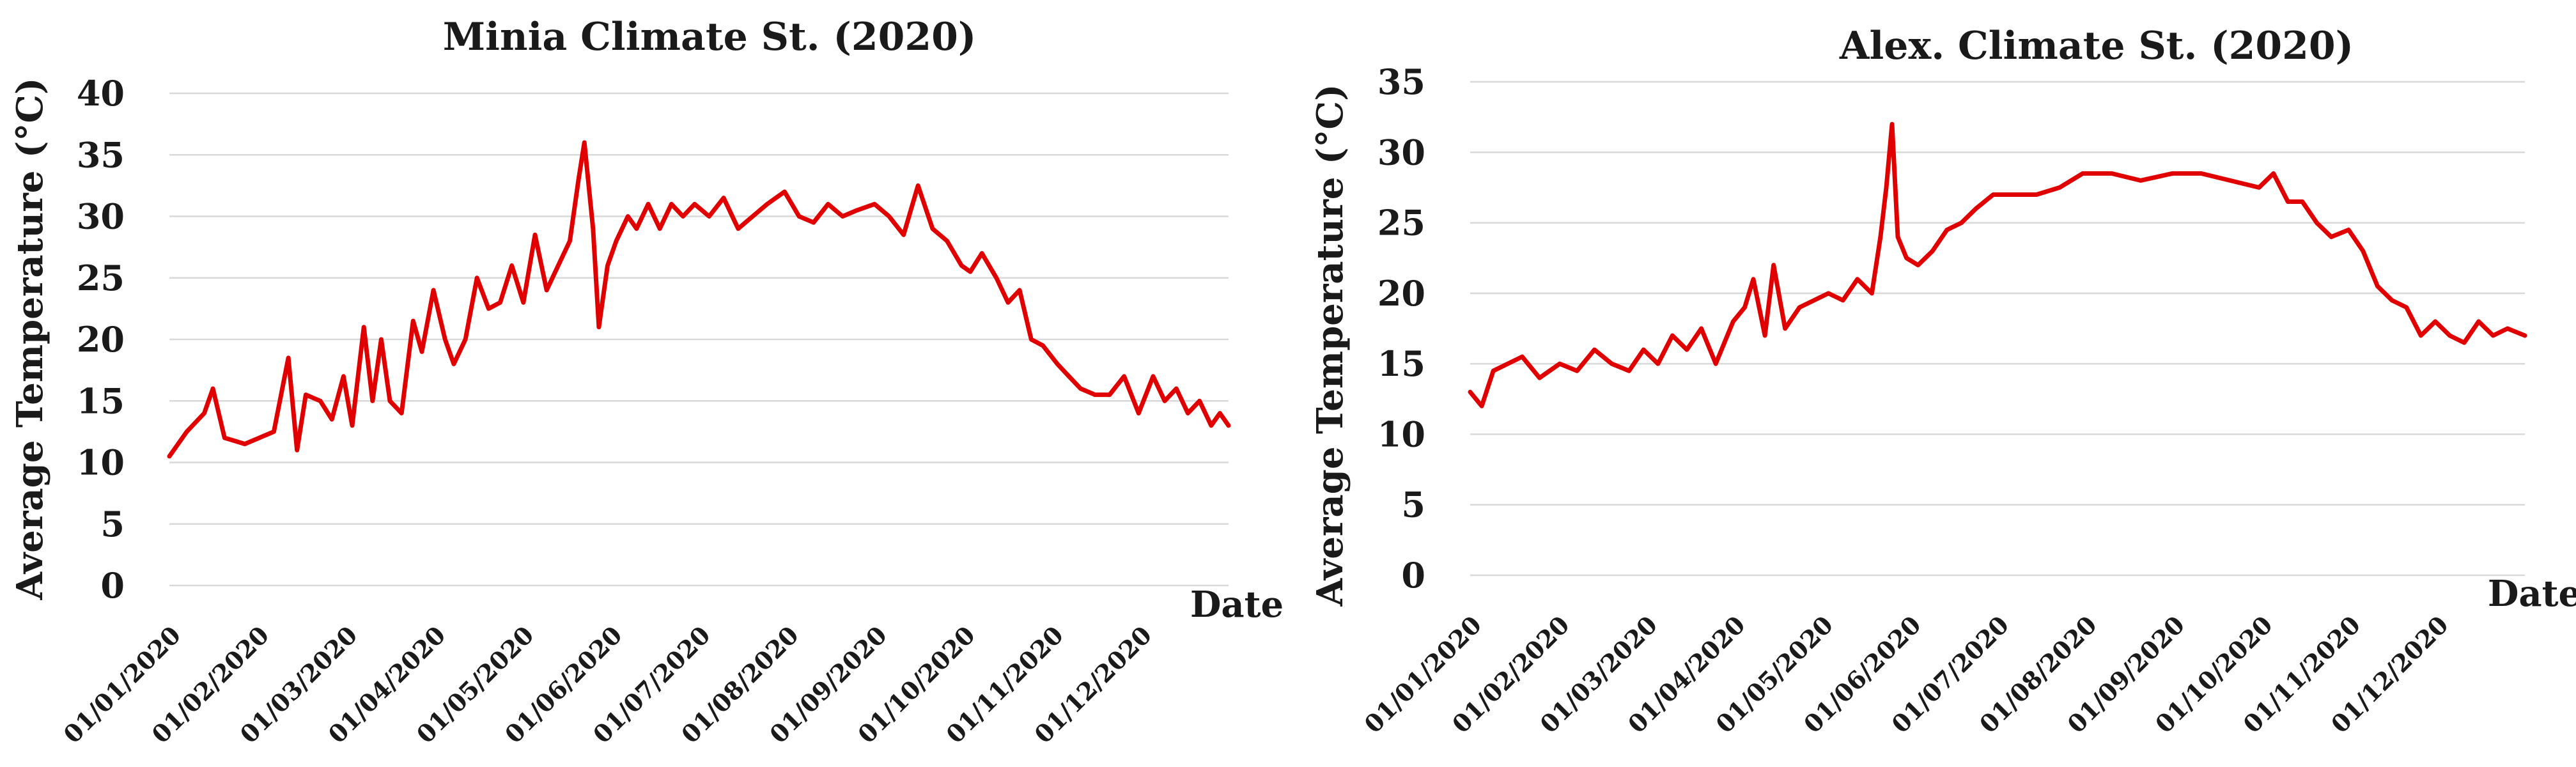  I want to click on chart-title: Minia Climate St. (2020), so click(709, 37).